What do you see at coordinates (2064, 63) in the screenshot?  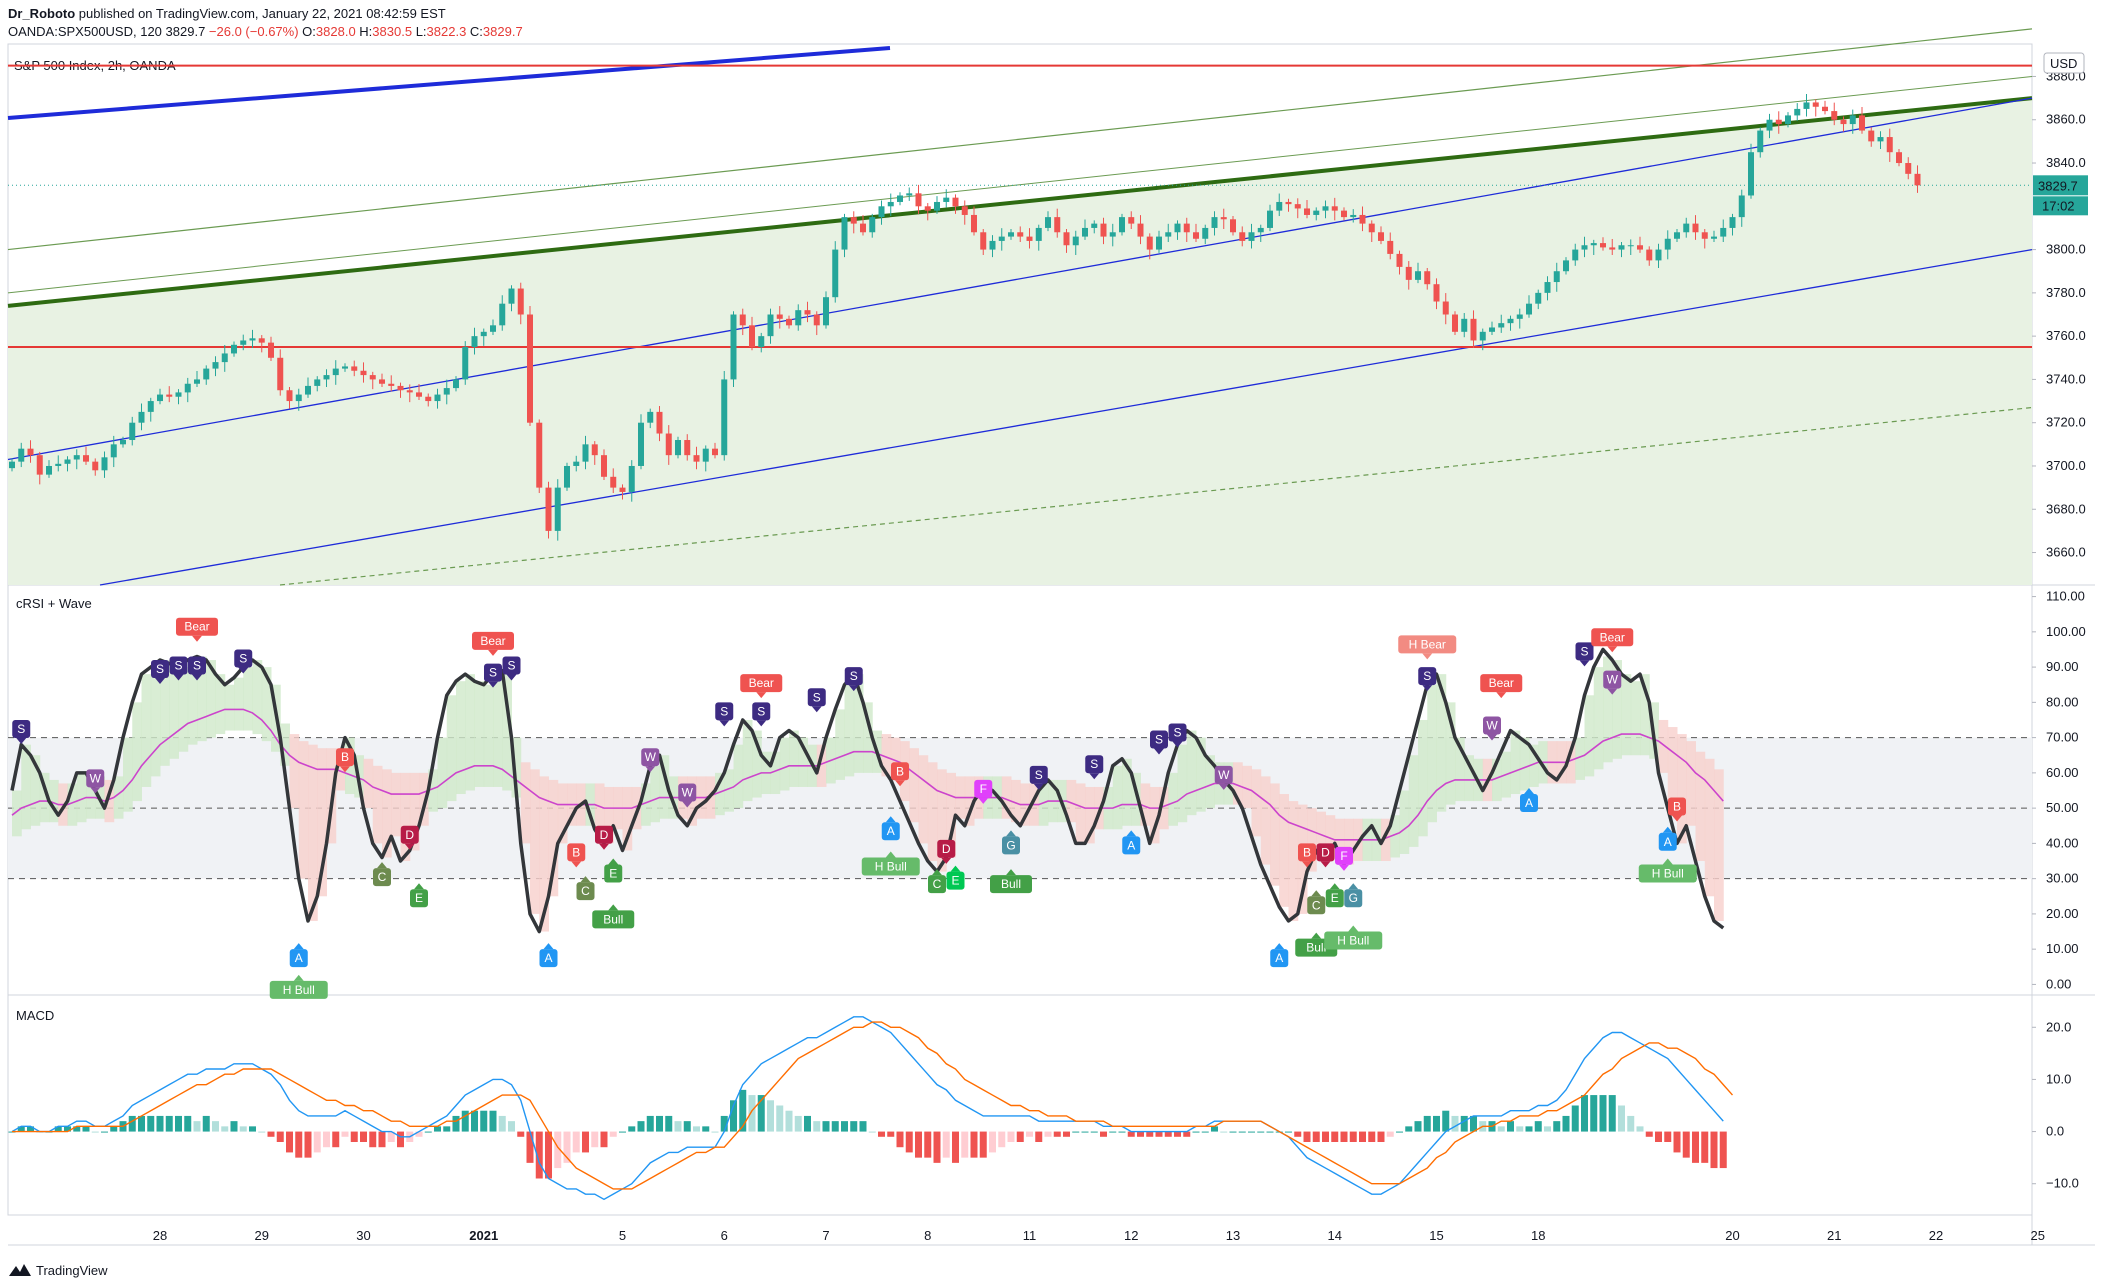 I see `price-scale: USD` at bounding box center [2064, 63].